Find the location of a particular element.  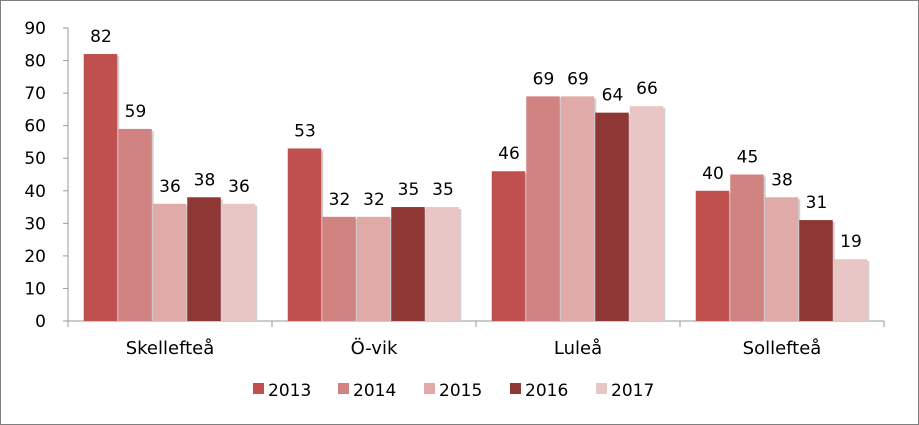

legend-label: 2014 is located at coordinates (374, 391).